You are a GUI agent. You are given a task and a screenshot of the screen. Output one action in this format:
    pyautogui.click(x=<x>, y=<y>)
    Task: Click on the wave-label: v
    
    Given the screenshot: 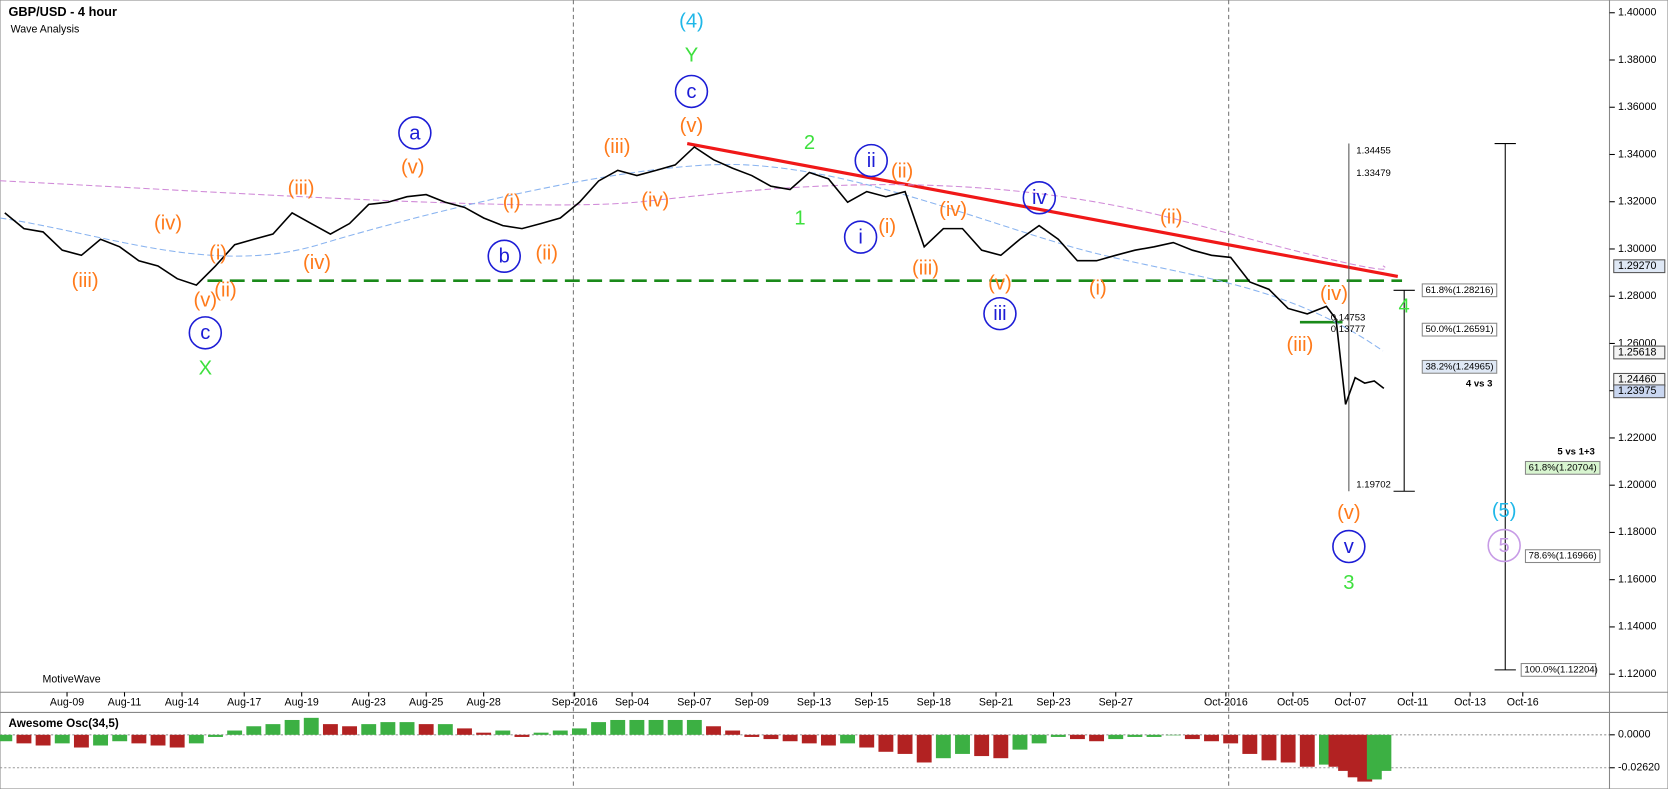 What is the action you would take?
    pyautogui.click(x=1349, y=547)
    